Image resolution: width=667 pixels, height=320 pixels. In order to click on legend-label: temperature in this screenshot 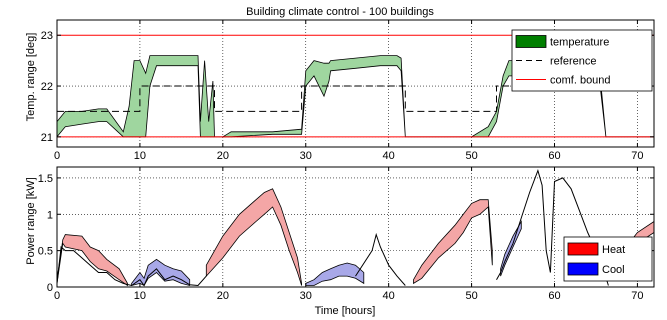, I will do `click(579, 43)`.